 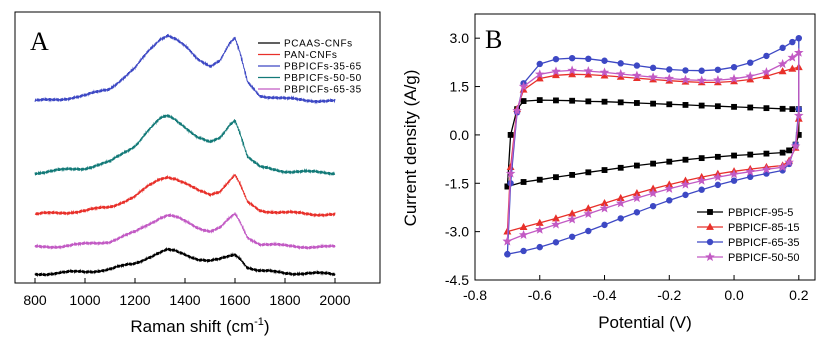 What do you see at coordinates (410, 148) in the screenshot?
I see `cv-y-axis-title: Current density (A/g)` at bounding box center [410, 148].